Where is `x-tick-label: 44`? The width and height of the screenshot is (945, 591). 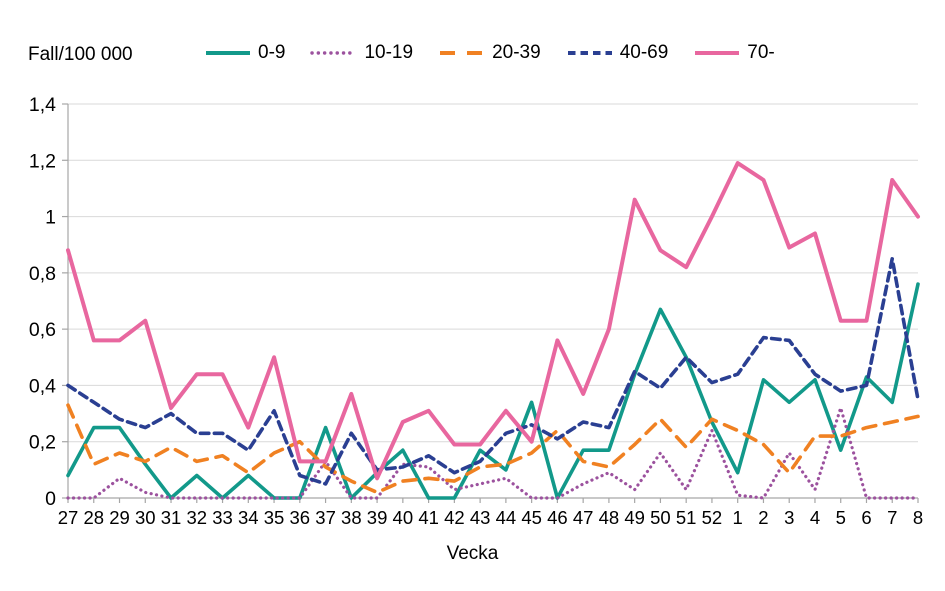
x-tick-label: 44 is located at coordinates (506, 517).